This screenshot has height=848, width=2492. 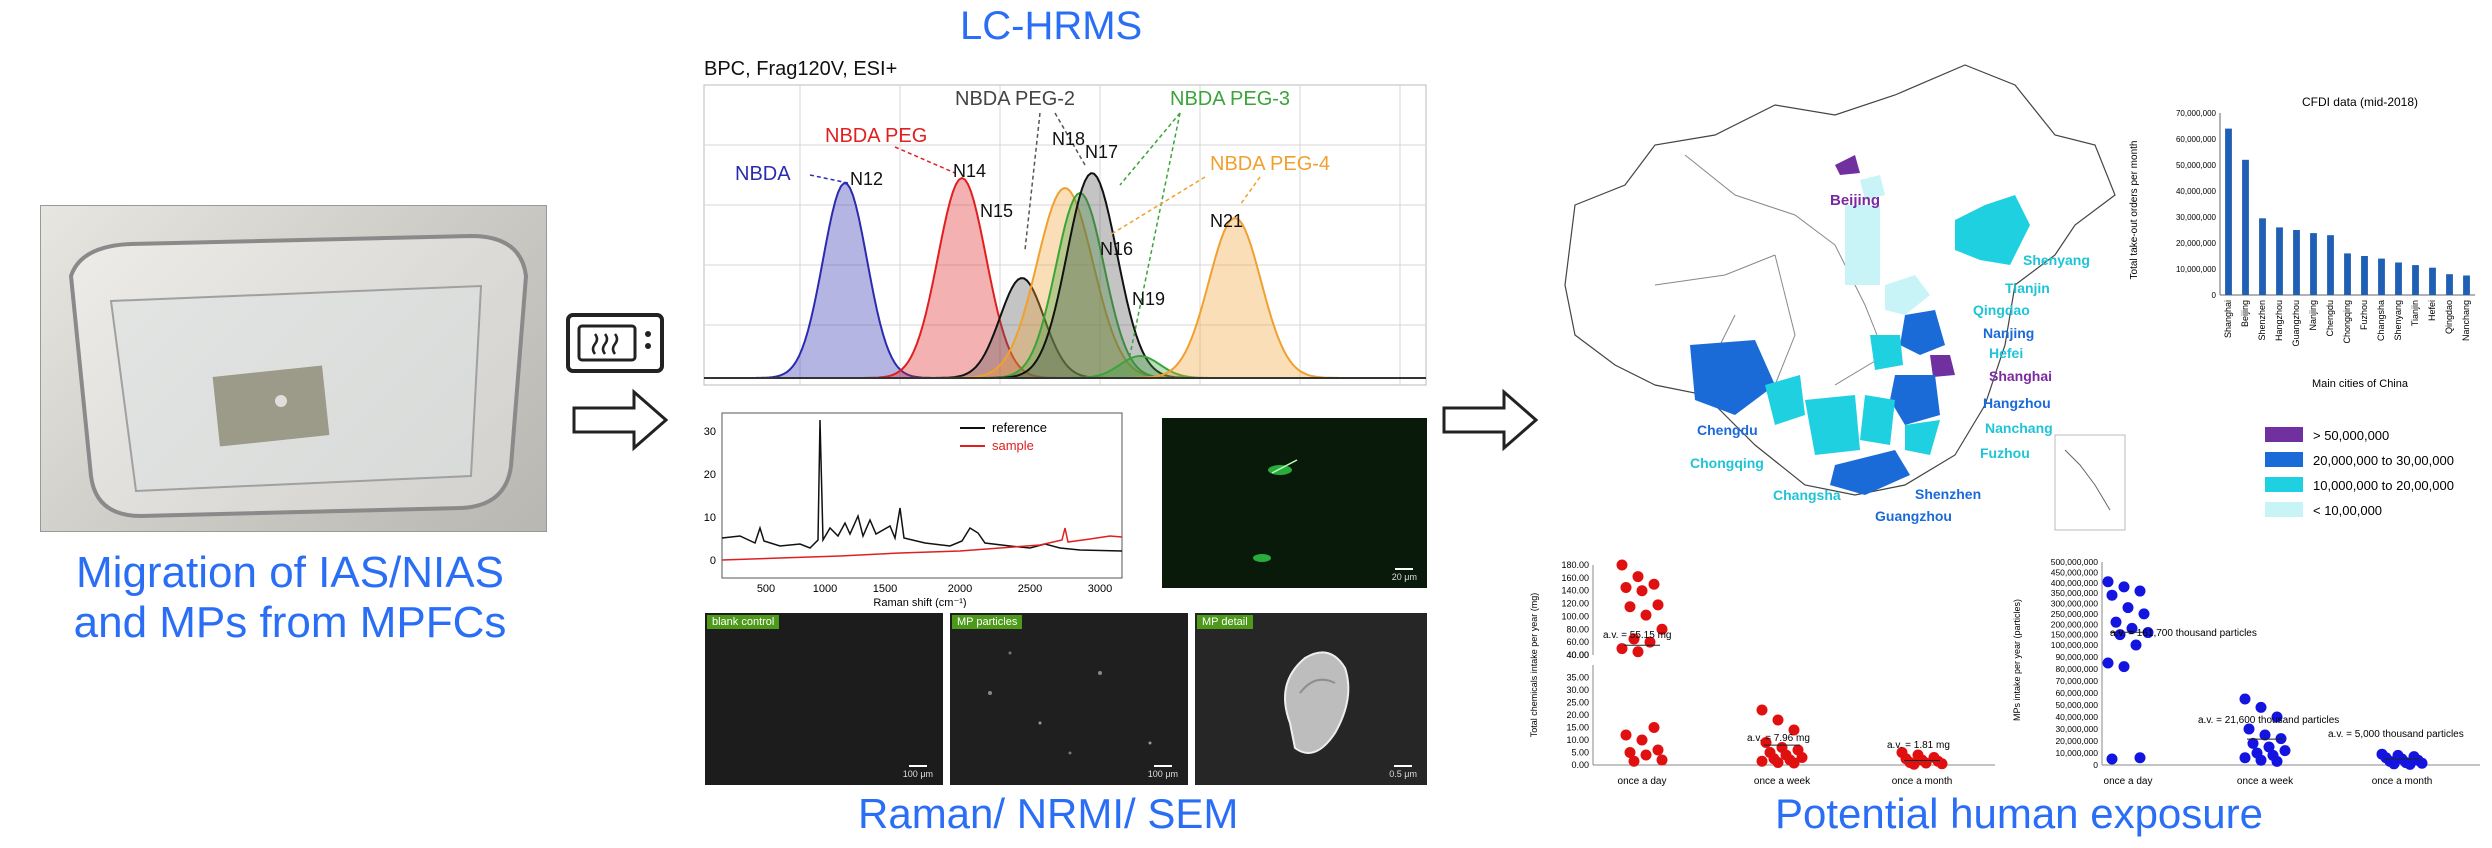 I want to click on bar-shenyang, so click(x=2398, y=278).